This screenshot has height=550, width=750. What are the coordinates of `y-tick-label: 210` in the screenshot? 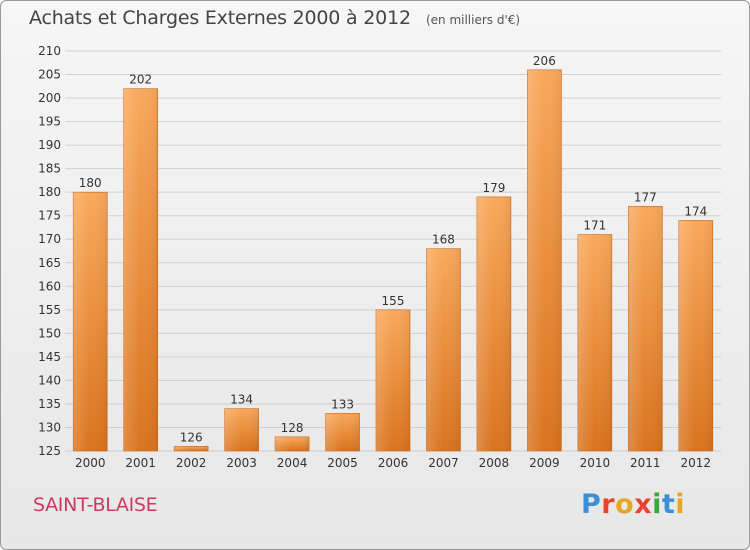 It's located at (49, 51).